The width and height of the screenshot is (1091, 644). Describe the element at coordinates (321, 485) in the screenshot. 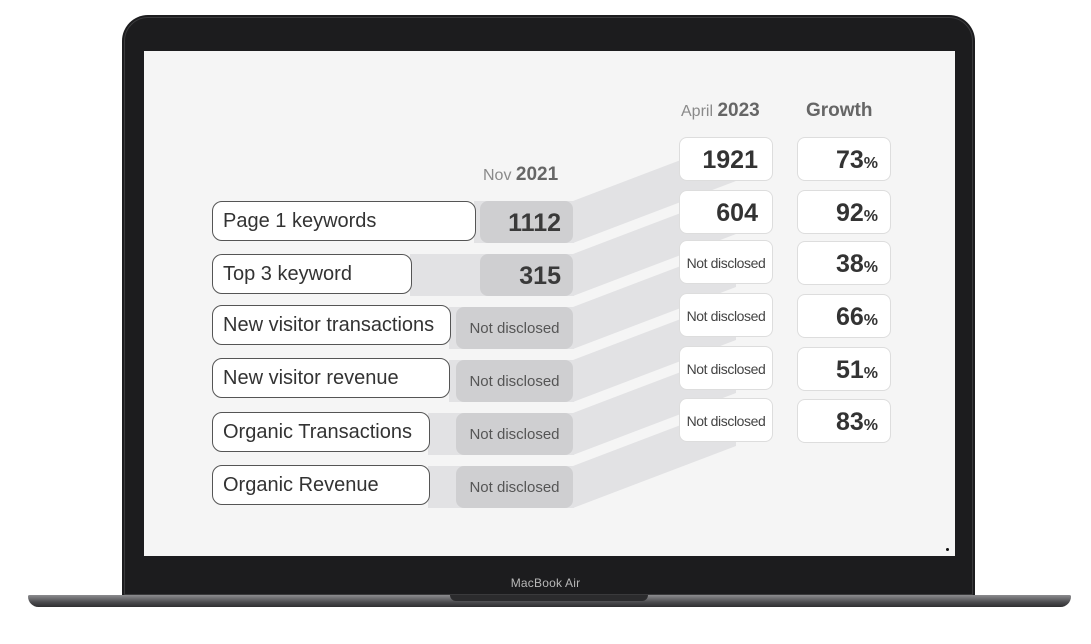

I see `row-label: Organic Revenue` at that location.